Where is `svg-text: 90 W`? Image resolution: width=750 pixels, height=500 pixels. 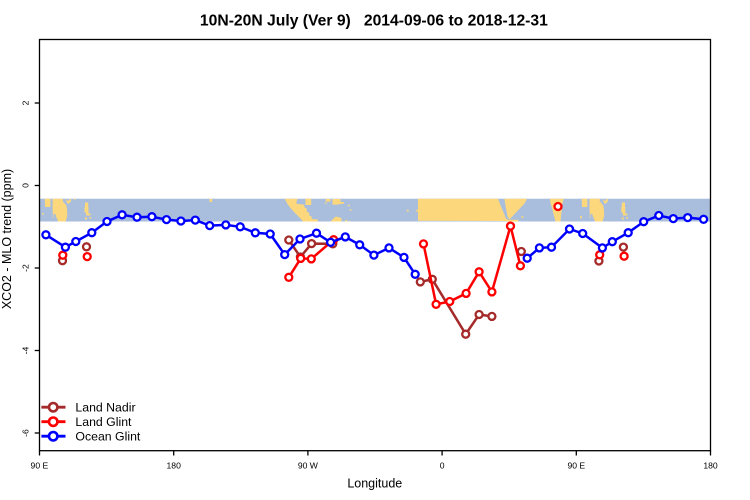
svg-text: 90 W is located at coordinates (308, 465).